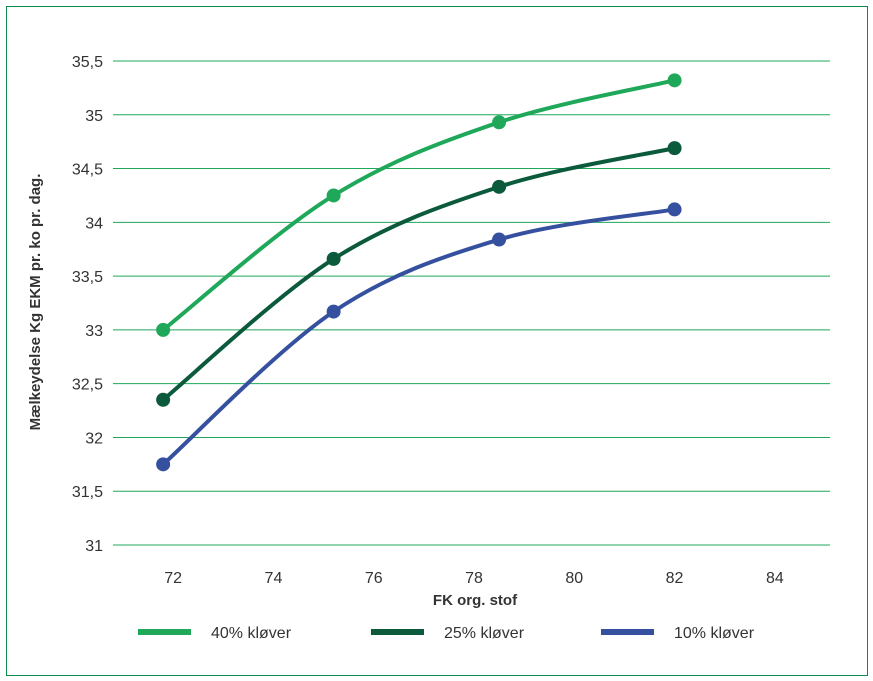  What do you see at coordinates (87, 277) in the screenshot?
I see `y-tick-label: 33,5` at bounding box center [87, 277].